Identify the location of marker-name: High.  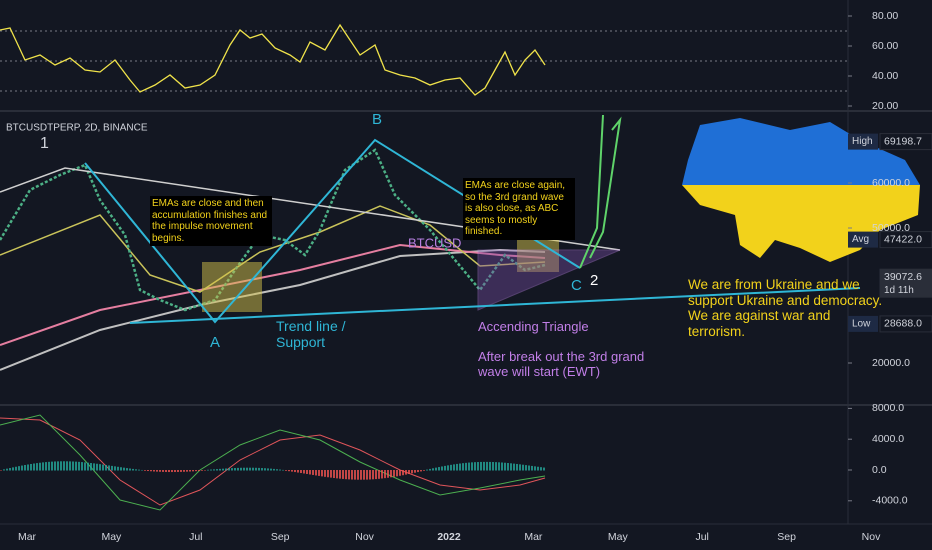
(862, 141).